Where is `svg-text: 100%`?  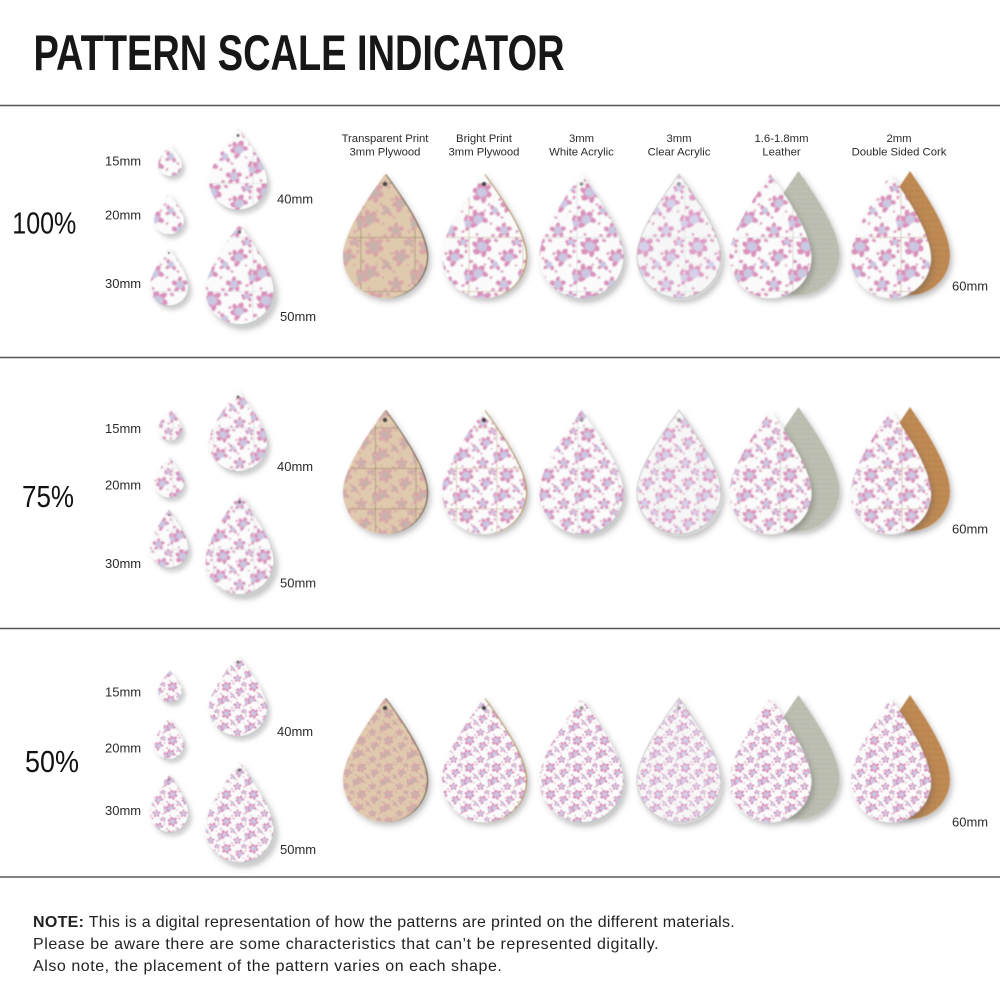 svg-text: 100% is located at coordinates (44, 222).